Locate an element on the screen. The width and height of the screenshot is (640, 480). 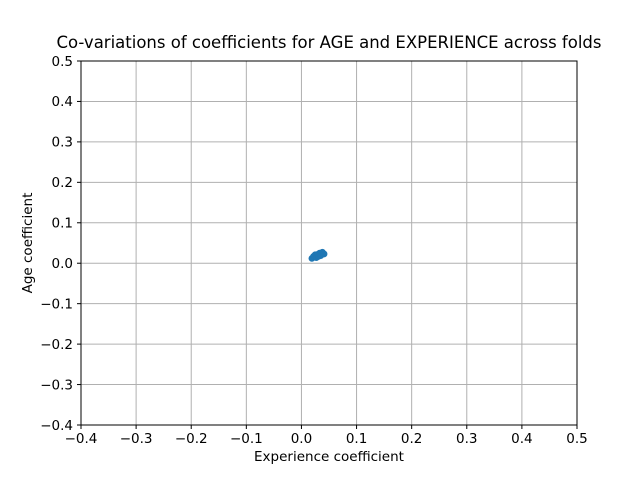
y-tick-label: 0.3 is located at coordinates (62, 143).